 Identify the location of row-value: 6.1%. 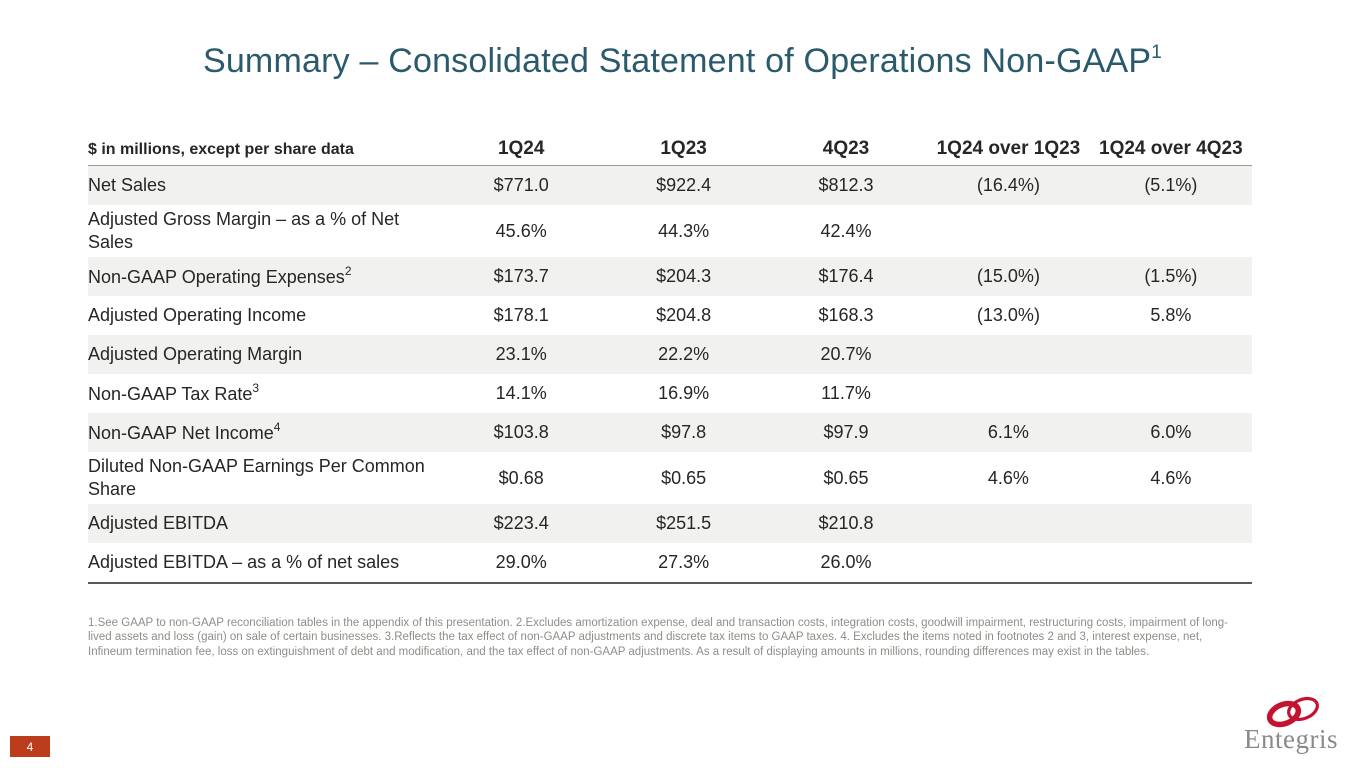
(1008, 432).